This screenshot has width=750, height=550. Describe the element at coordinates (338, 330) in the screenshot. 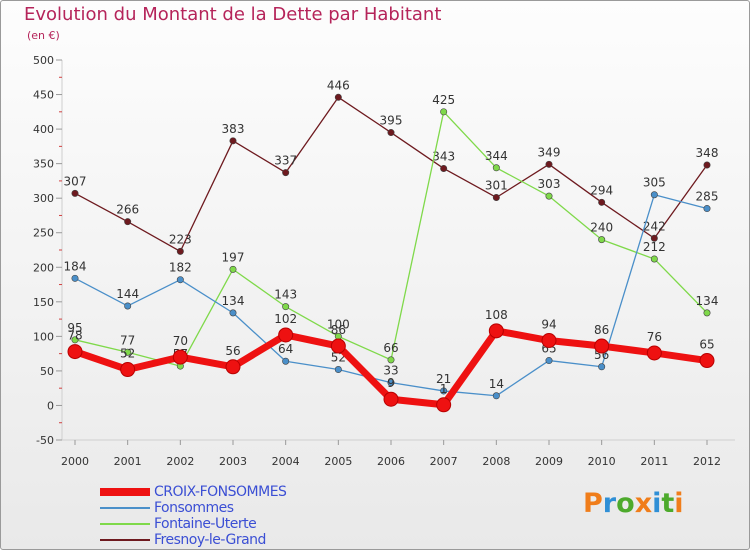

I see `data-label: 86` at that location.